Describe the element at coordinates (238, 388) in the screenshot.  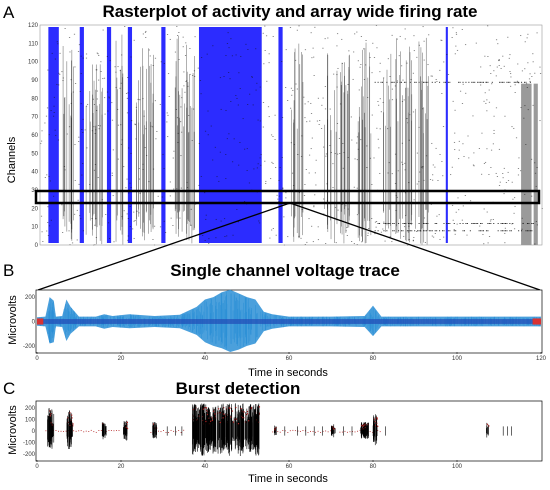
I see `burst-title: Burst detection` at that location.